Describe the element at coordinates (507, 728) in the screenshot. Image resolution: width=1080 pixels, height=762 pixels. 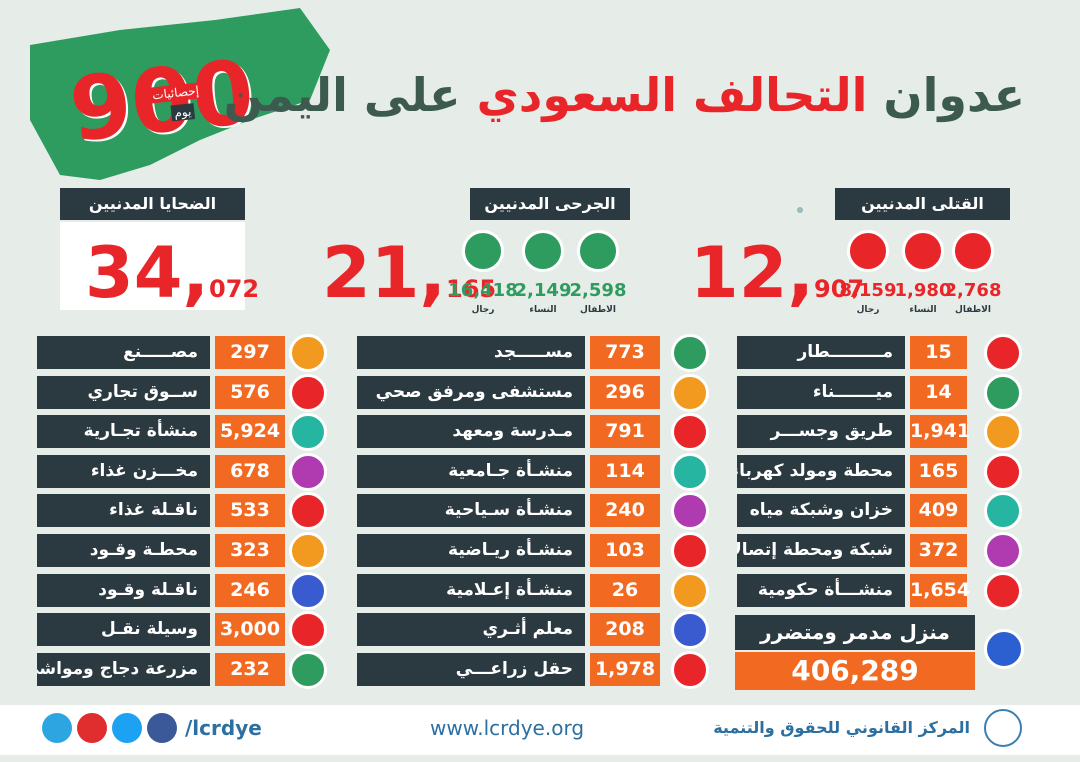
I see `website: www.lcrdye.org` at that location.